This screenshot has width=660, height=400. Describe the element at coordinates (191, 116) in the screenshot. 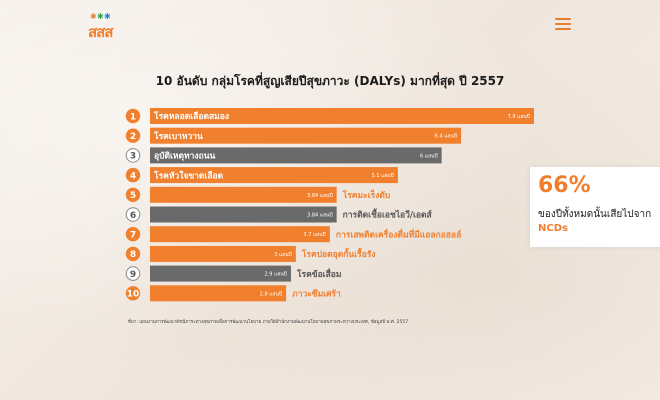

I see `category-label: โรคหลอดเลือดสมอง` at that location.